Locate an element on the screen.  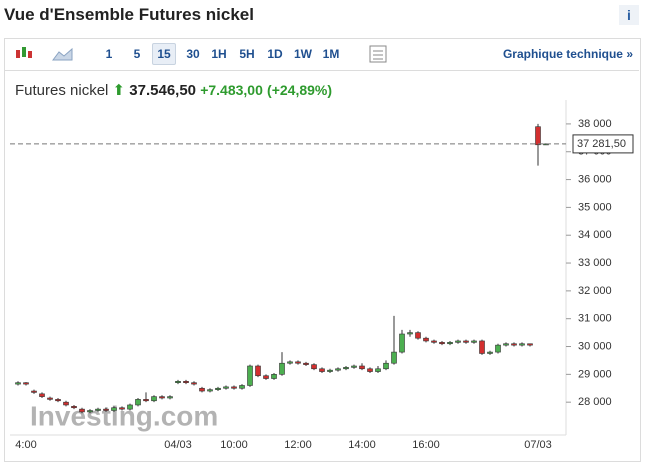
area-icon is located at coordinates (63, 54).